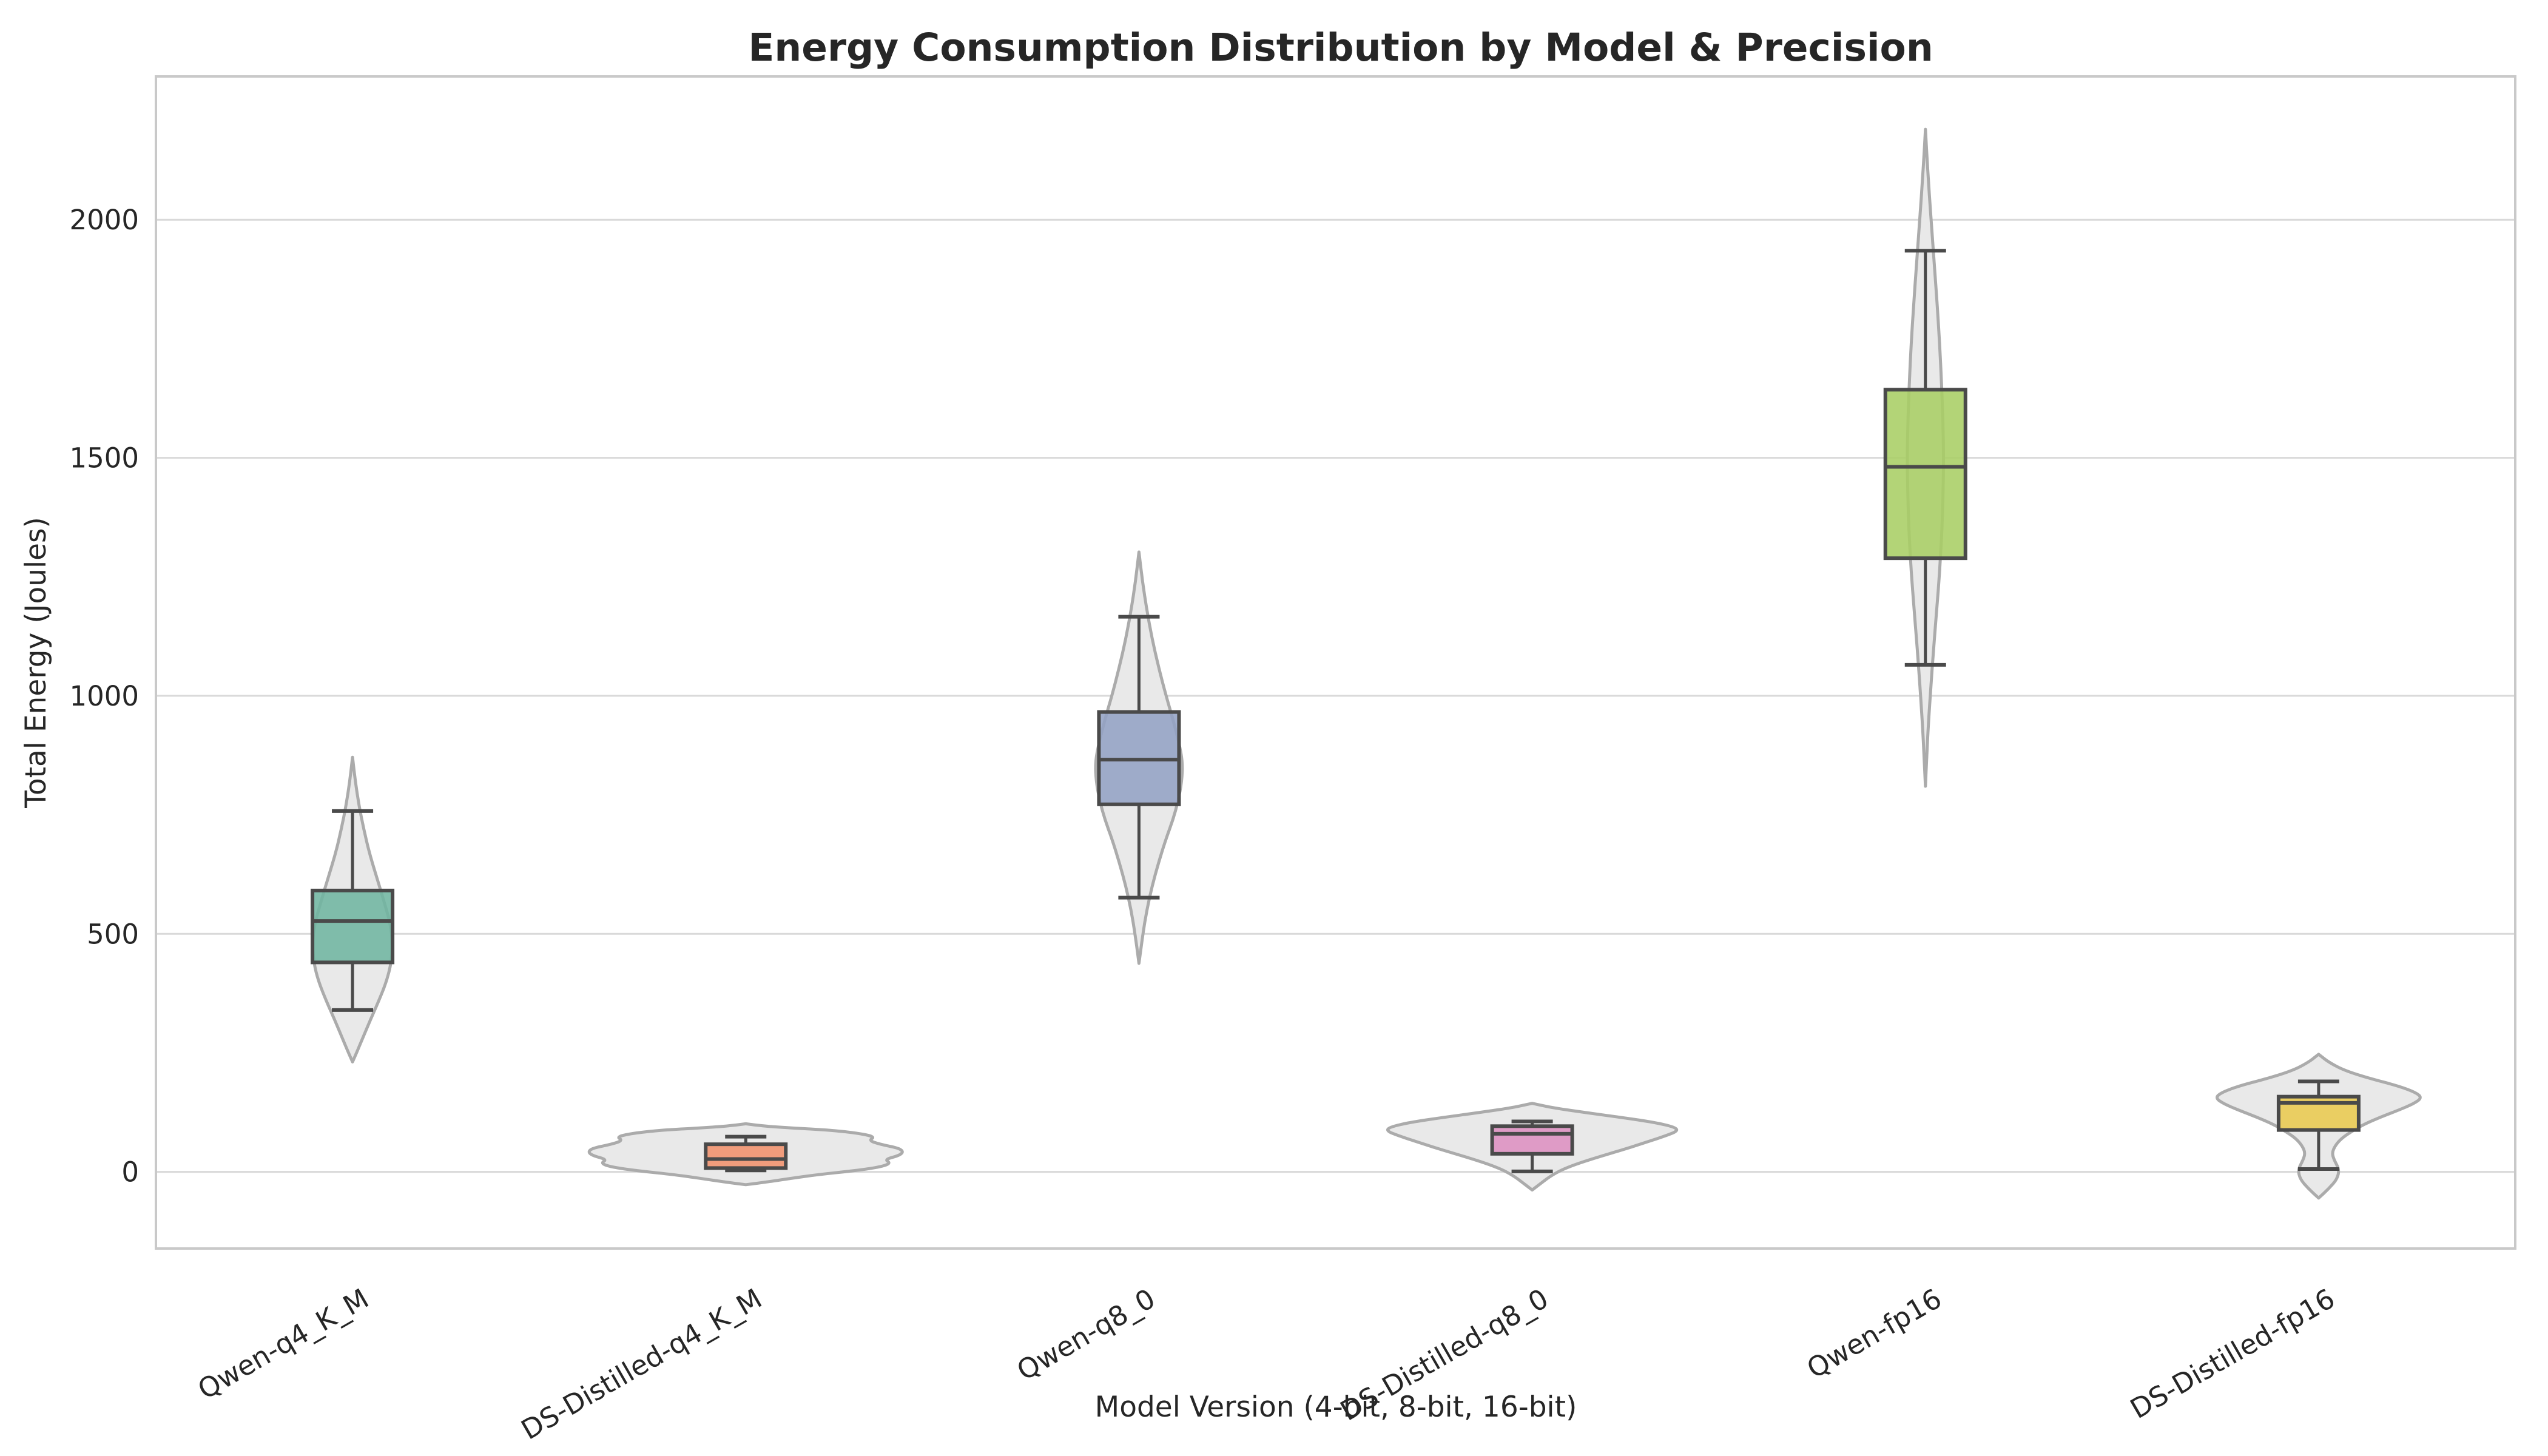  Describe the element at coordinates (1874, 1333) in the screenshot. I see `x-tick-label: Qwen-fp16` at that location.